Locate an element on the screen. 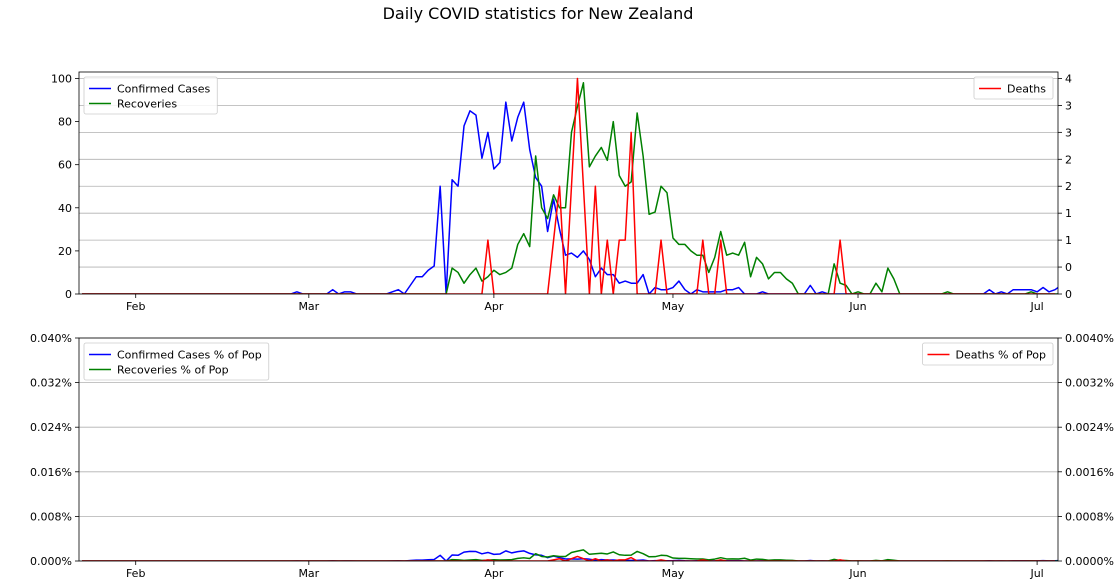  series-line-confirmed-cases-of-pop is located at coordinates (569, 555).